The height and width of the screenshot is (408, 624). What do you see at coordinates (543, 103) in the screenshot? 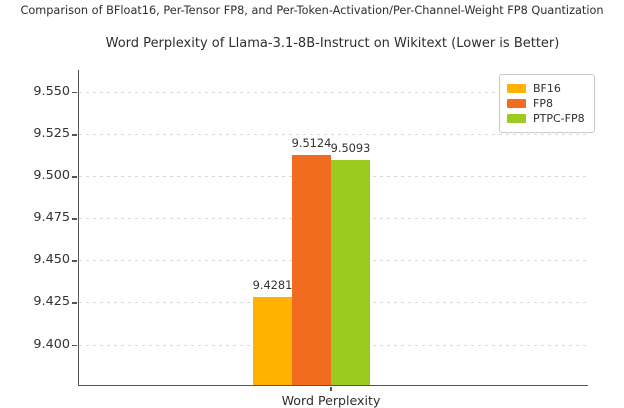
I see `legend-label: FP8` at bounding box center [543, 103].